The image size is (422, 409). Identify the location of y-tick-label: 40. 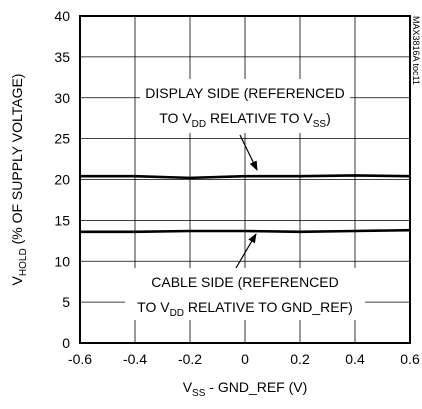
(62, 16).